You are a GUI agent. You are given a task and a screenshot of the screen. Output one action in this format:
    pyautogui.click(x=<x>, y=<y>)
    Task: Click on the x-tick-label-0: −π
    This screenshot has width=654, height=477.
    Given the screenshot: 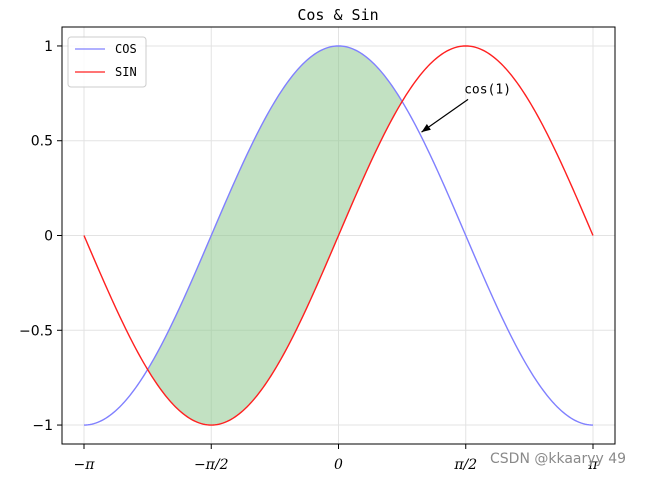 What is the action you would take?
    pyautogui.click(x=85, y=465)
    